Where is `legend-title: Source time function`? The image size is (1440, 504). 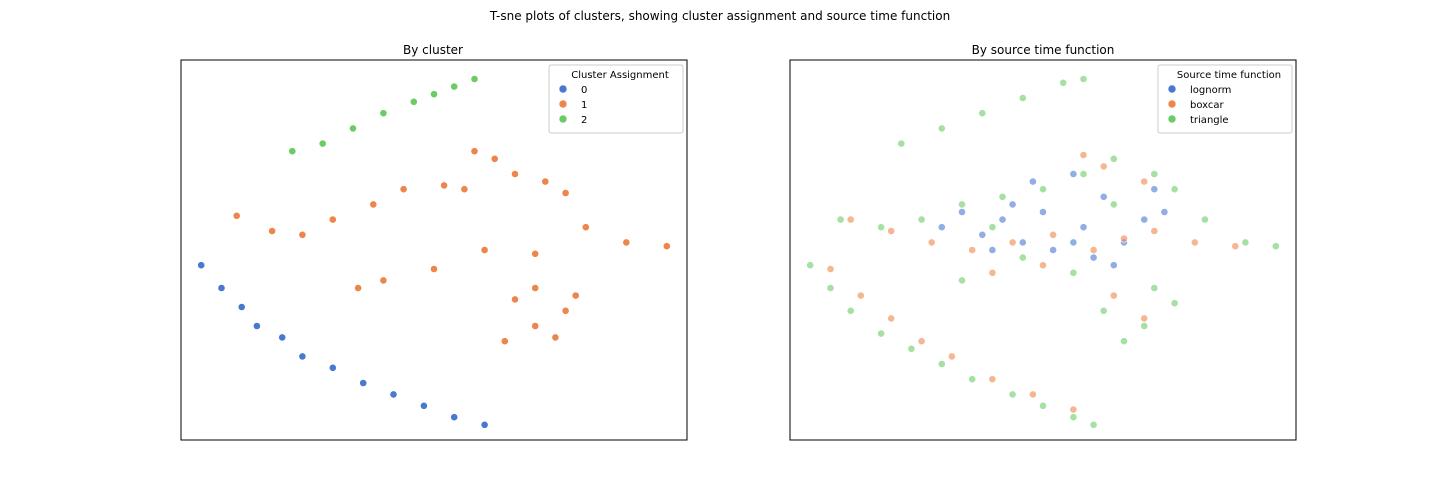 legend-title: Source time function is located at coordinates (1229, 75).